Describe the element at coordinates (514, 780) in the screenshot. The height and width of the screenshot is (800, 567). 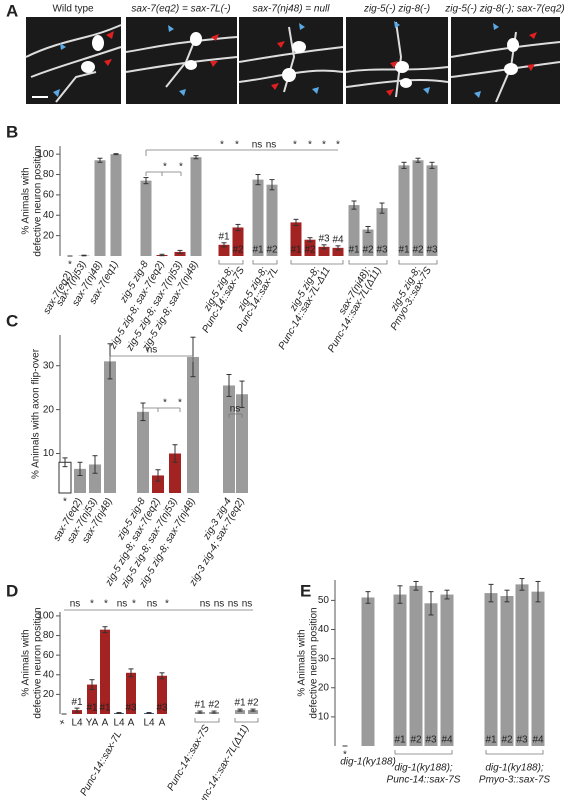
I see `group-label: Pmyo-3::sax-7S` at that location.